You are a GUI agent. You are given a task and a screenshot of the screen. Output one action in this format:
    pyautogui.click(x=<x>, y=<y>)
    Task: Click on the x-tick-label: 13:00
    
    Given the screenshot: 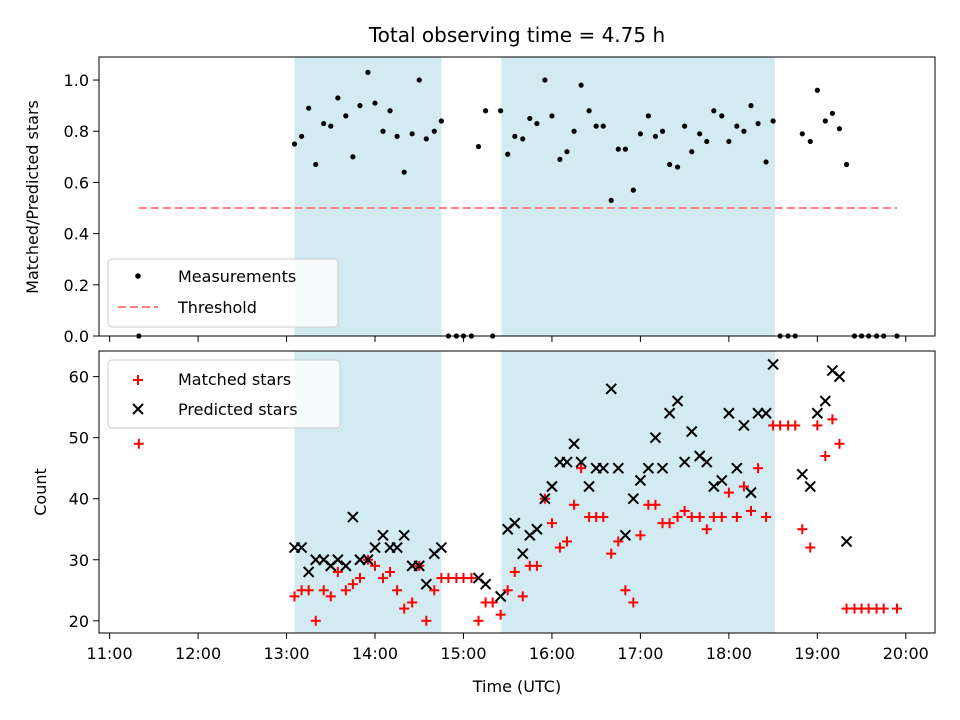 What is the action you would take?
    pyautogui.click(x=286, y=653)
    